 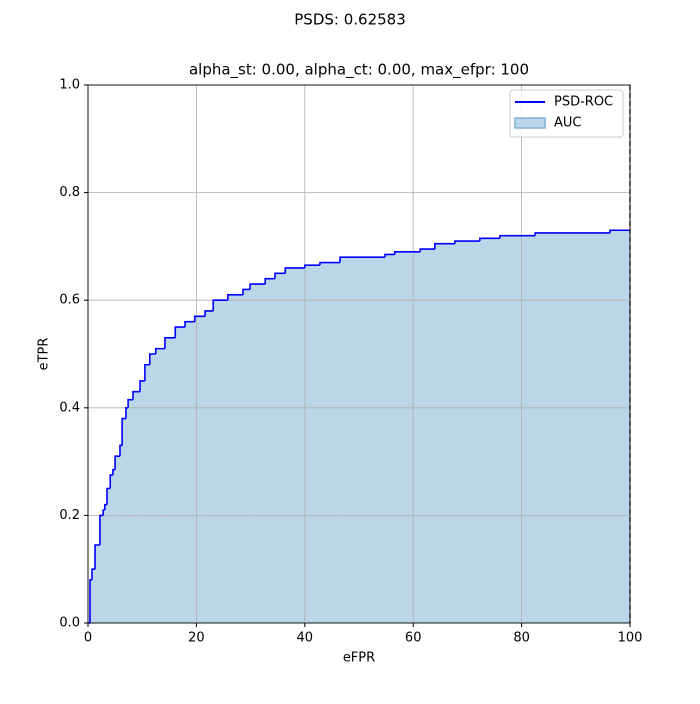 What do you see at coordinates (630, 638) in the screenshot?
I see `x-tick-label: 100` at bounding box center [630, 638].